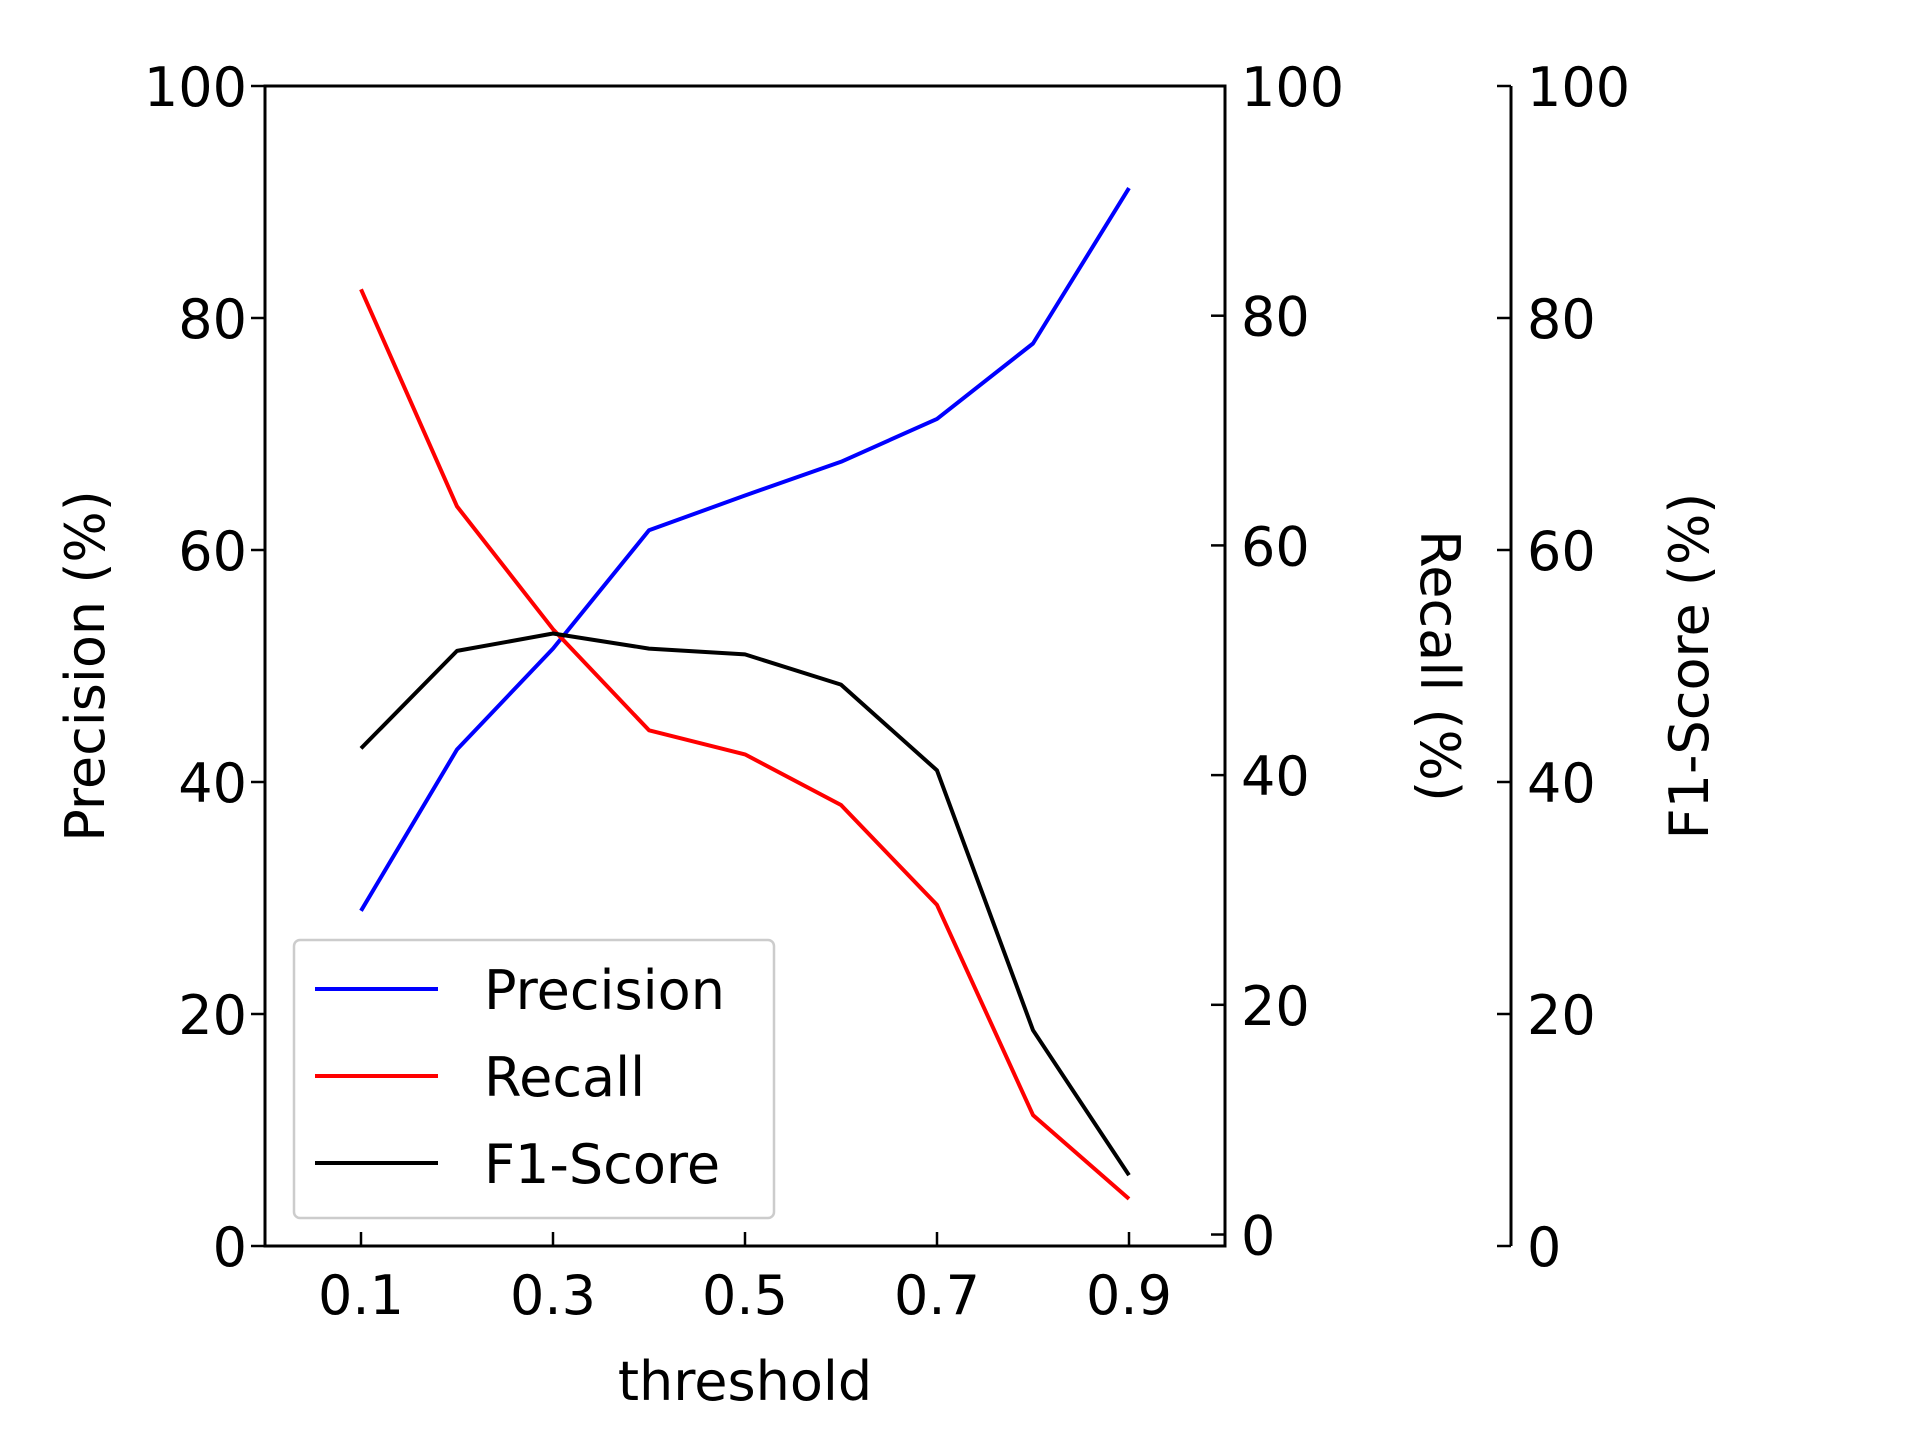  What do you see at coordinates (937, 1295) in the screenshot?
I see `x-tick-label: 0.7` at bounding box center [937, 1295].